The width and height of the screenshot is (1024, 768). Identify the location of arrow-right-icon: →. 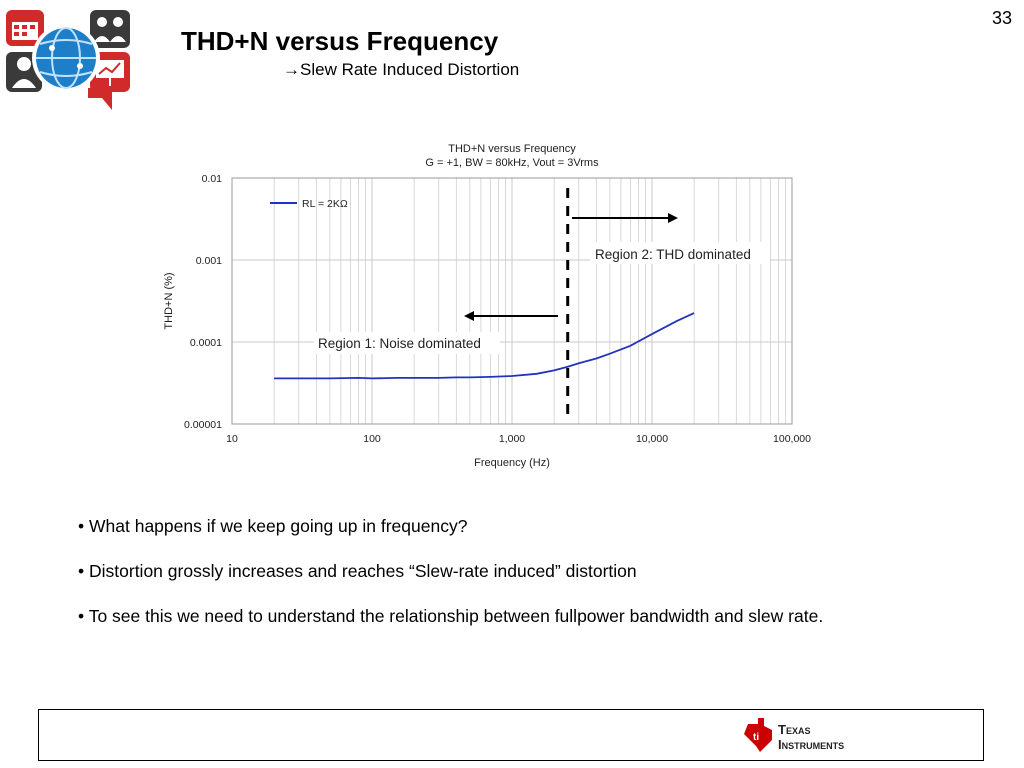
(291, 69).